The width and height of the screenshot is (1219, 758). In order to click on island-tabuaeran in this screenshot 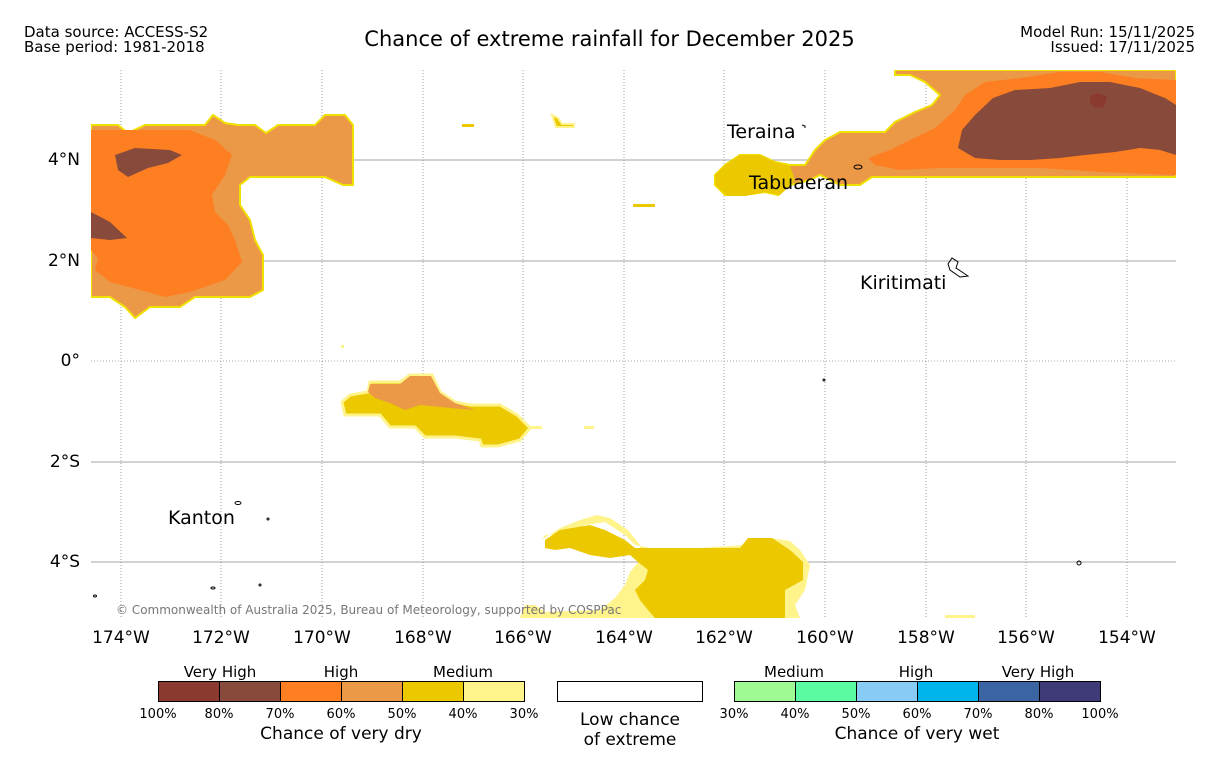, I will do `click(858, 167)`.